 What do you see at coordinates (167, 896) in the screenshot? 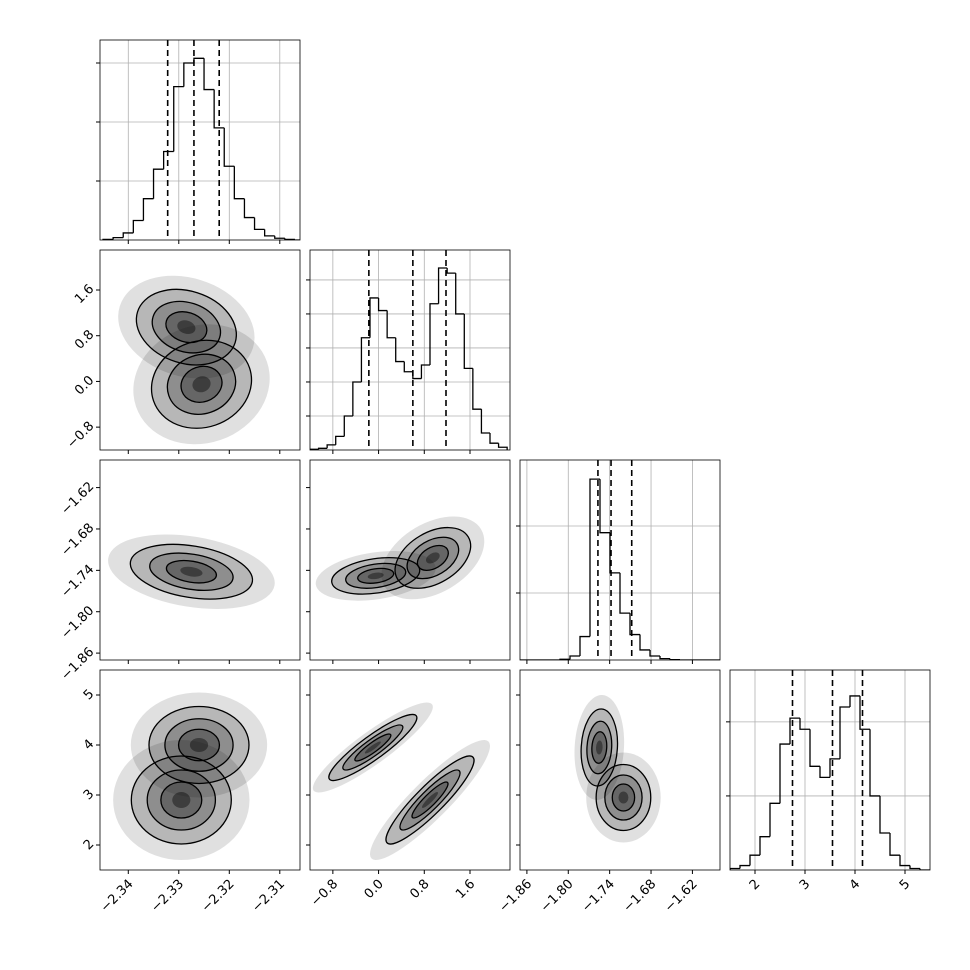
I see `x-tick-label: −2.33` at bounding box center [167, 896].